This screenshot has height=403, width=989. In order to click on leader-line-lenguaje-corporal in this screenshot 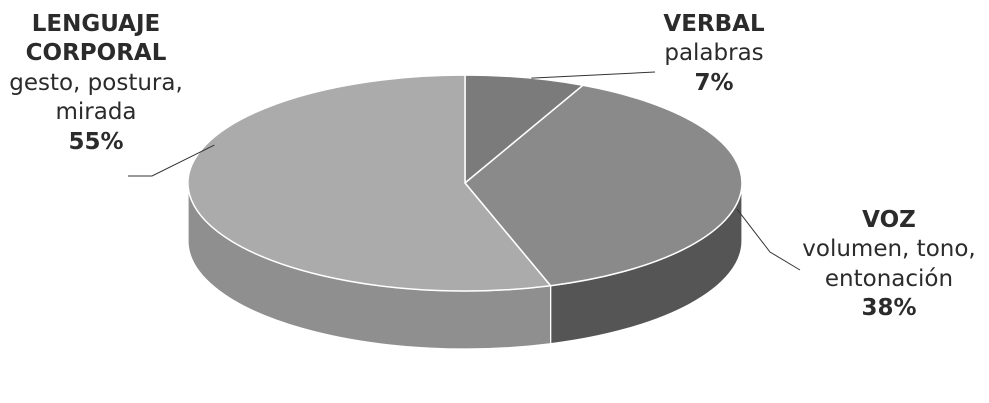, I will do `click(171, 160)`.